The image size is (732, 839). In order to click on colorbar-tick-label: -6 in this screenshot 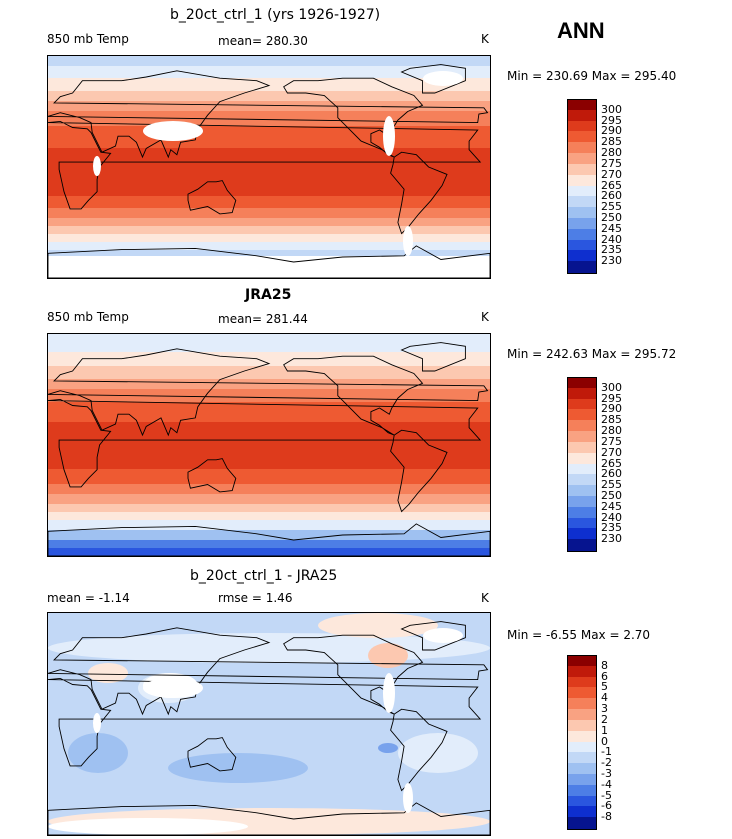, I will do `click(606, 806)`.